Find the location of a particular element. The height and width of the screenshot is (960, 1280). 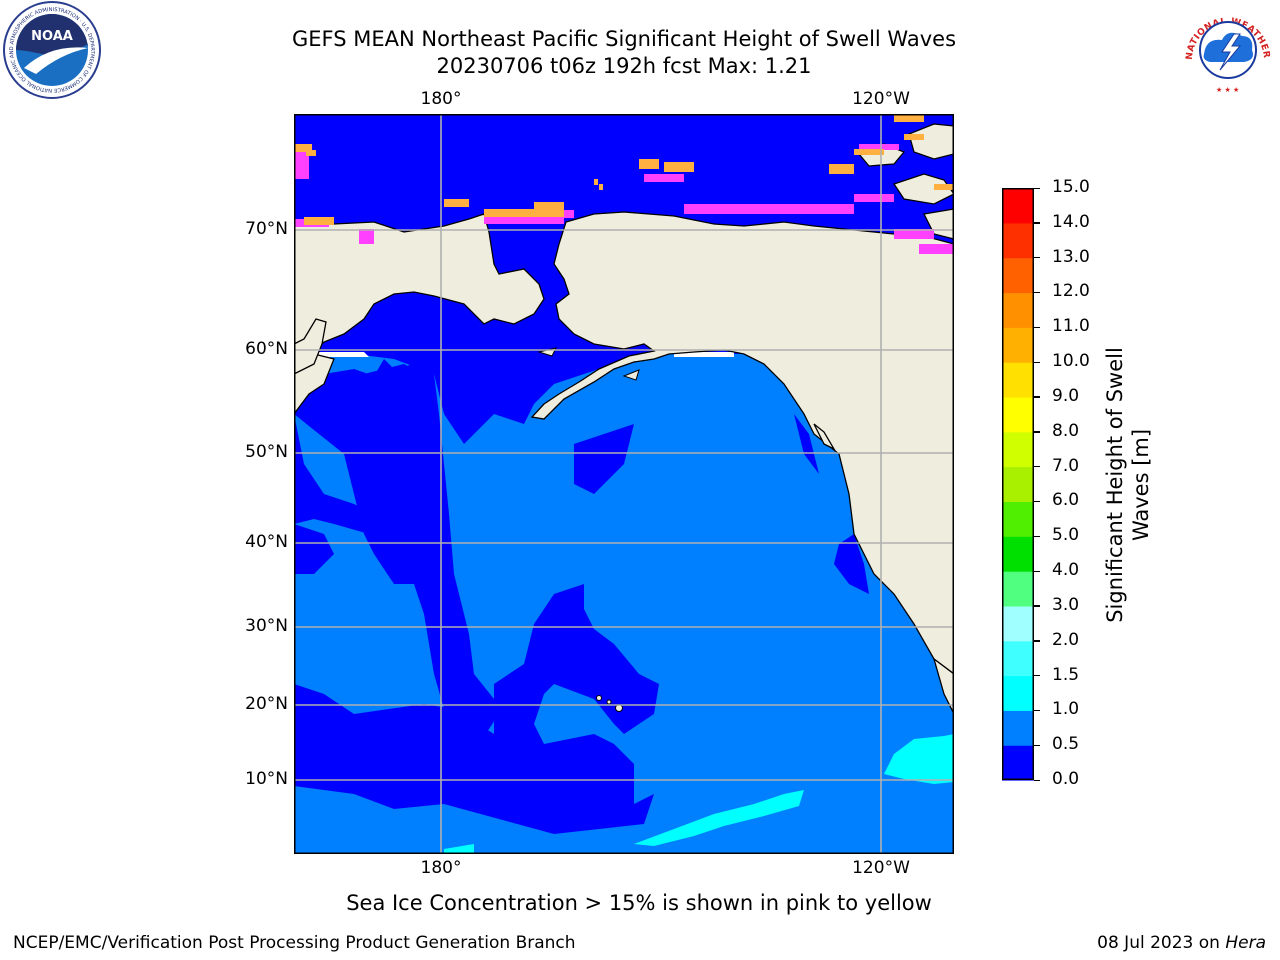

colorbar-tick-label: 5.0 is located at coordinates (1066, 535).